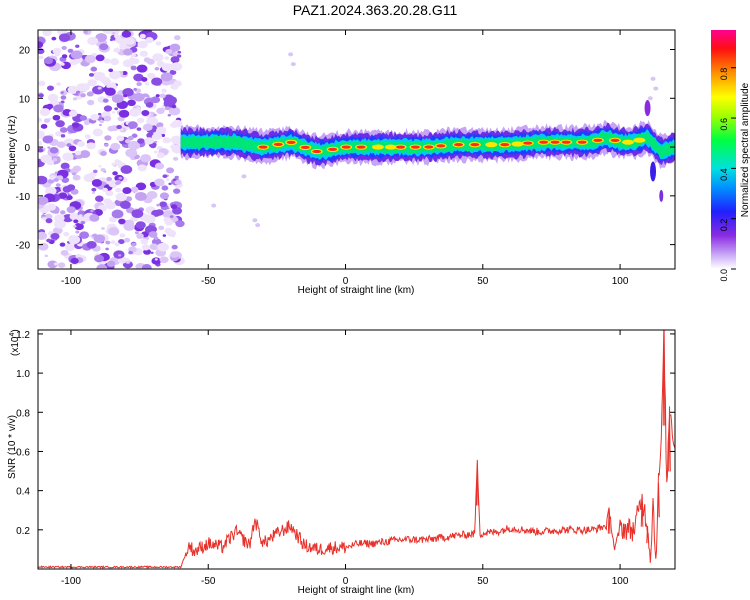 This screenshot has height=600, width=750. I want to click on colorbar-gradient, so click(723, 149).